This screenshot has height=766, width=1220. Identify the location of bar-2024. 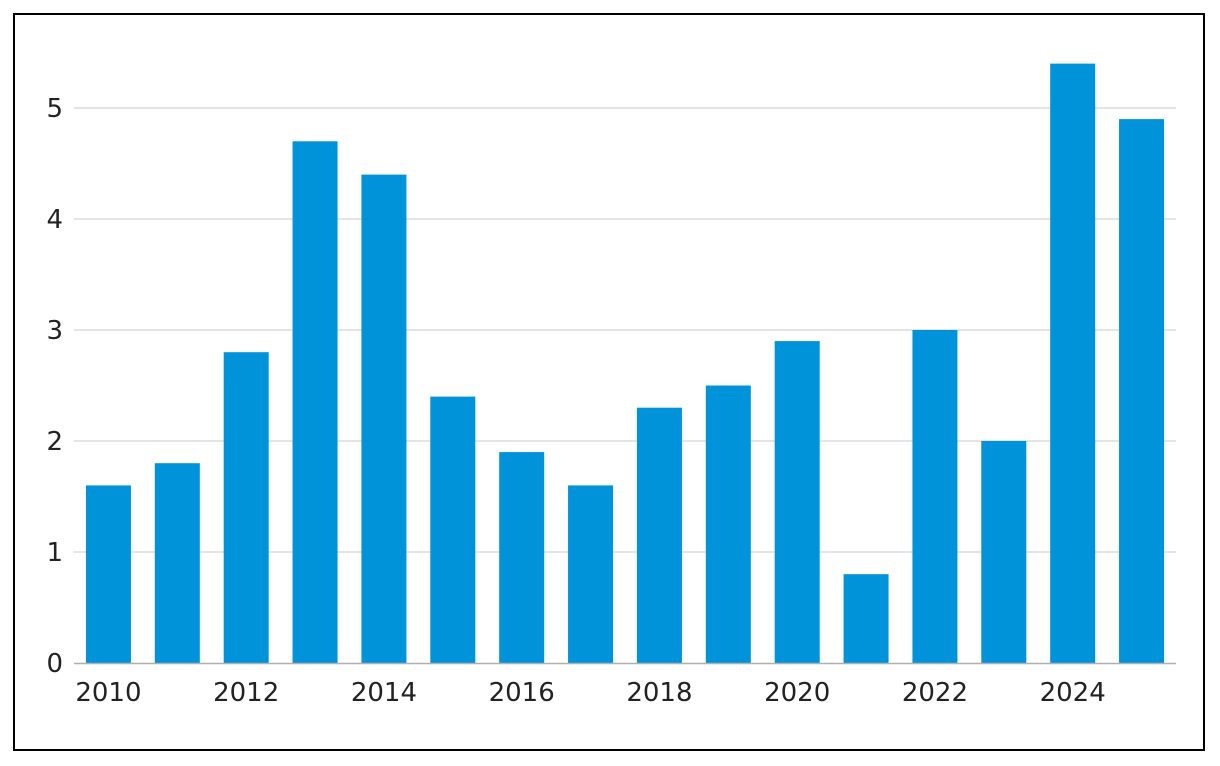
(1073, 363).